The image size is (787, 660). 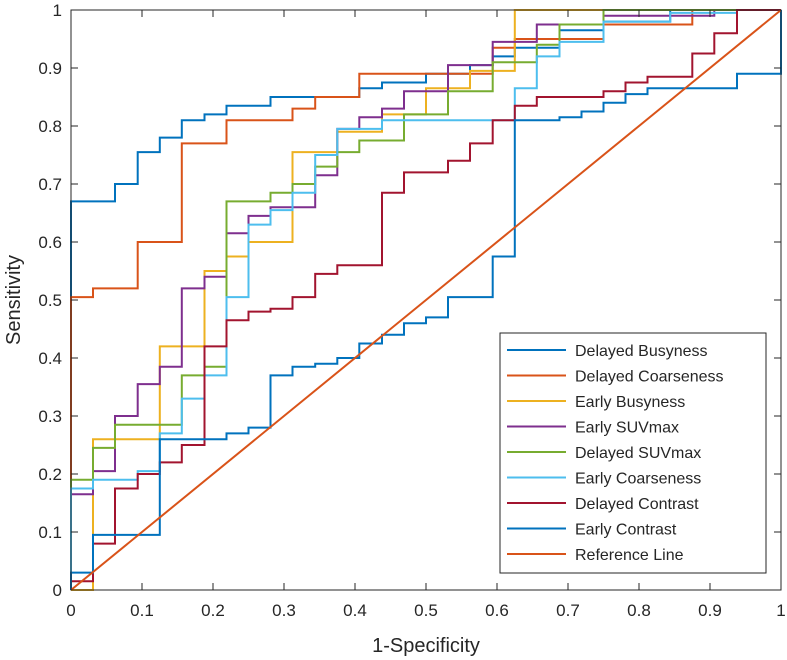 What do you see at coordinates (50, 68) in the screenshot?
I see `y-tick-label: 0.9` at bounding box center [50, 68].